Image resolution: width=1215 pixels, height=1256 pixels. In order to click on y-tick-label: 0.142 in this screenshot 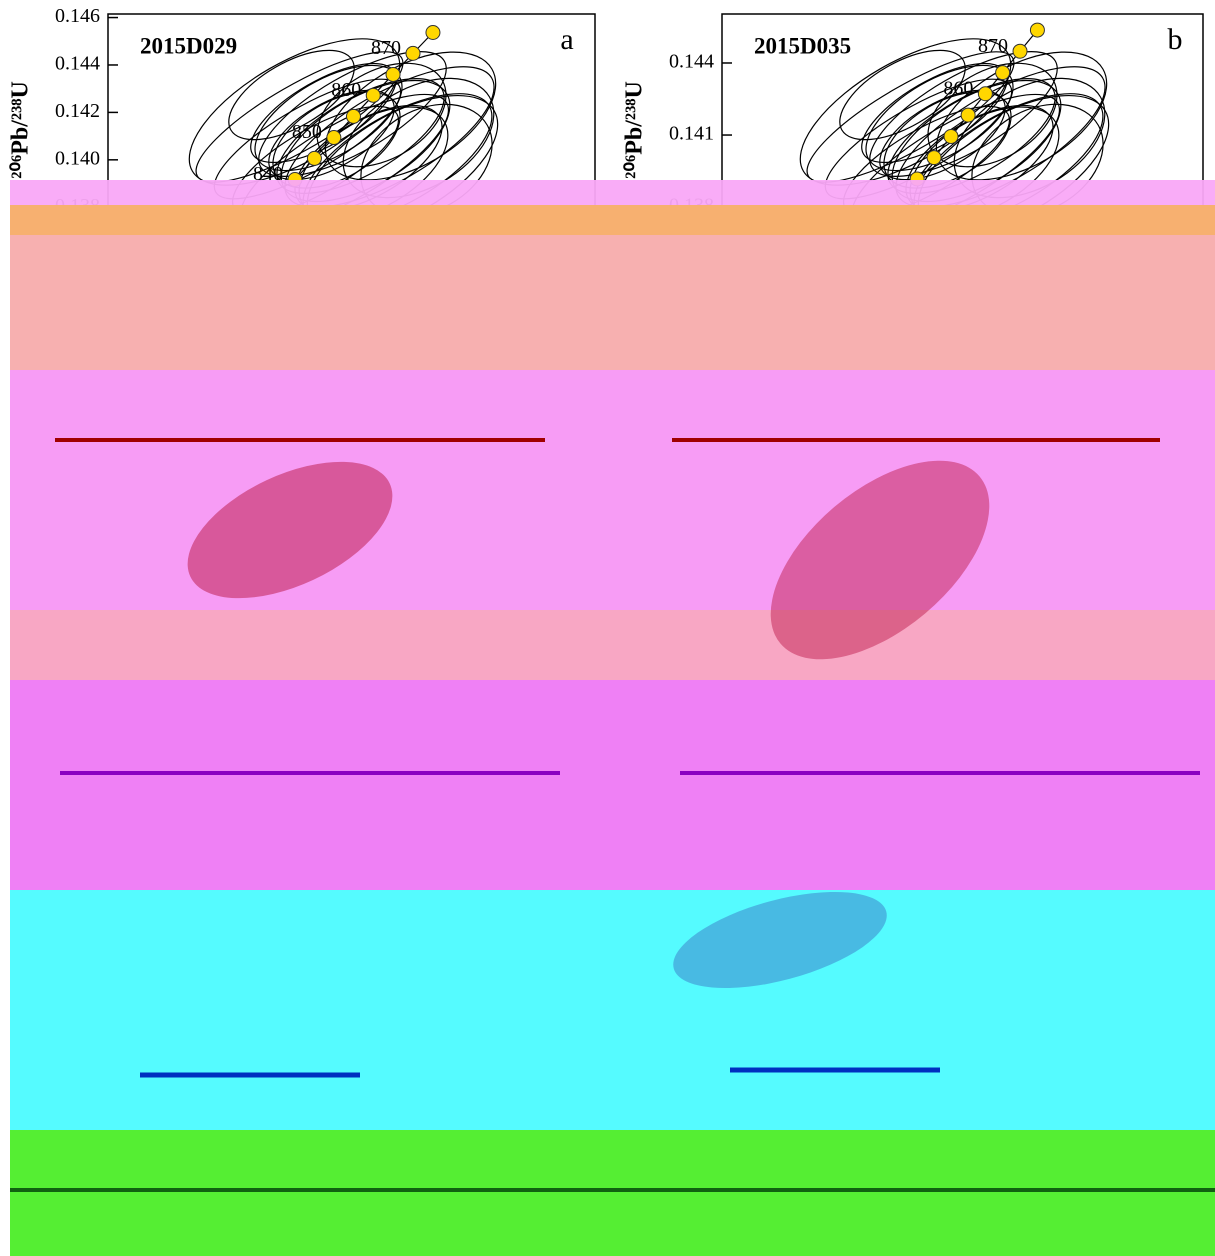, I will do `click(77, 111)`.